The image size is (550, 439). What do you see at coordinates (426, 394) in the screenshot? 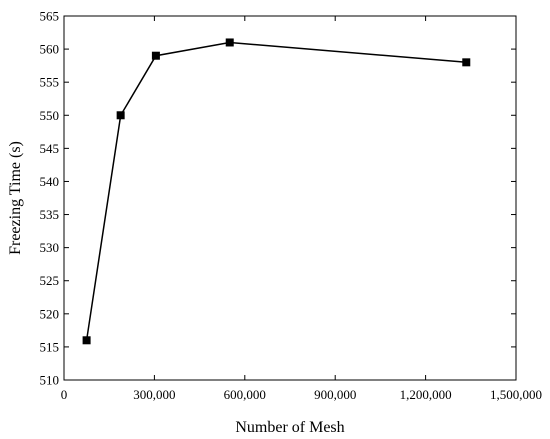
I see `x-tick-label: 1,200,000` at bounding box center [426, 394].